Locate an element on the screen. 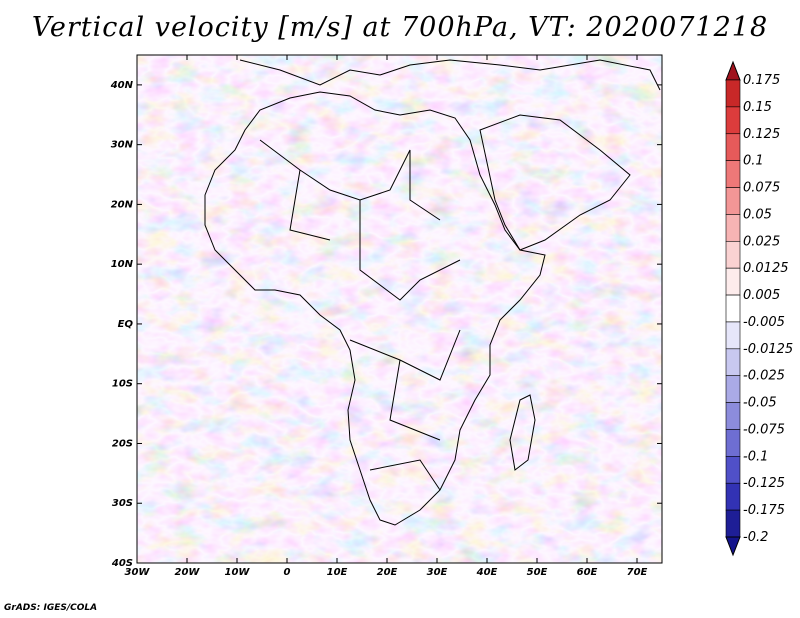 The image size is (800, 618). lat-tick-label: 30N is located at coordinates (122, 145).